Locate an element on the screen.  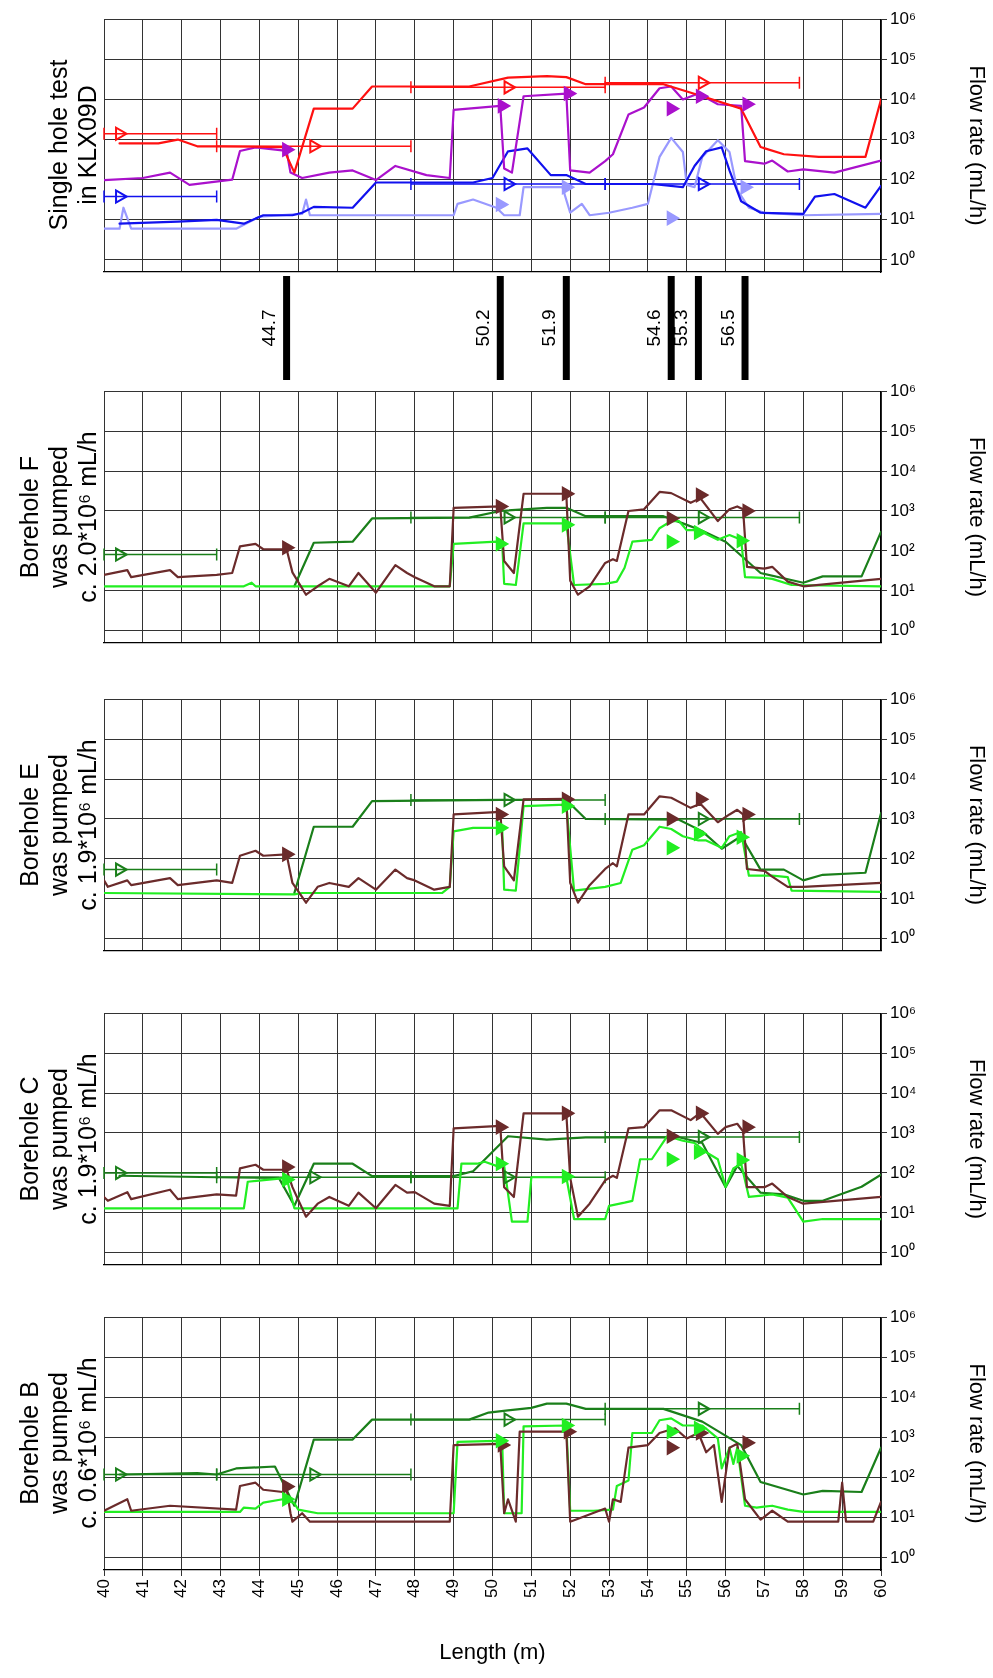
x-tick-label: 50 is located at coordinates (492, 1588).